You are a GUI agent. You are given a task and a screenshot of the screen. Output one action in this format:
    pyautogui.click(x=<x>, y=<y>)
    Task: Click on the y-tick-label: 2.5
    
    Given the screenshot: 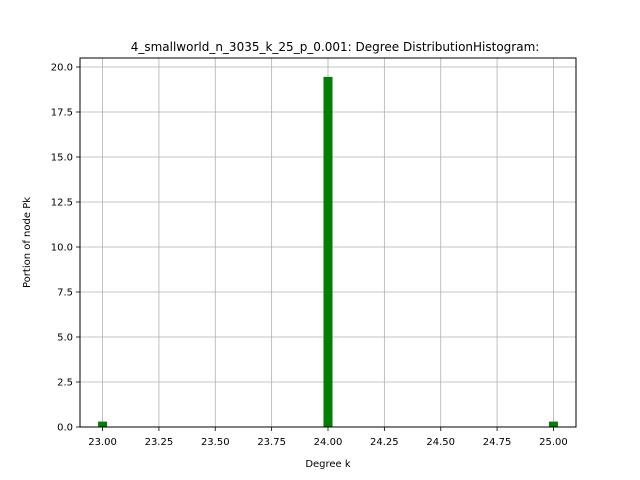 What is the action you would take?
    pyautogui.click(x=65, y=383)
    